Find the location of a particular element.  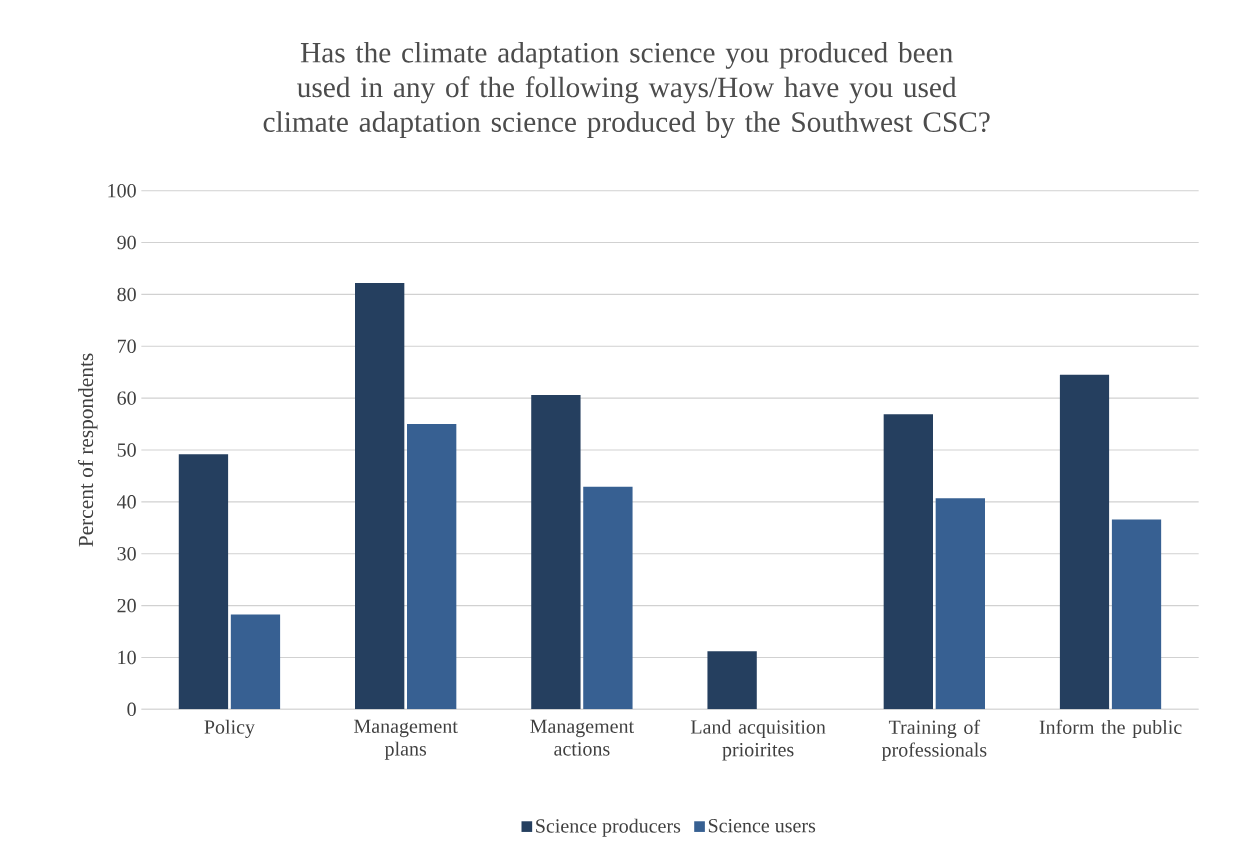

y-axis-title: Percent of respondents is located at coordinates (87, 450).